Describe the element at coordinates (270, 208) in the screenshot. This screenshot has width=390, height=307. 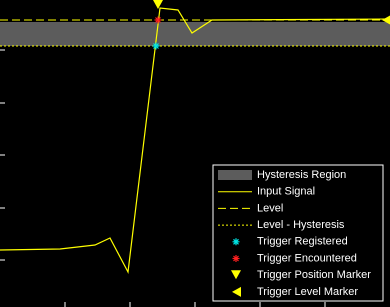
I see `legend-label: Level` at that location.